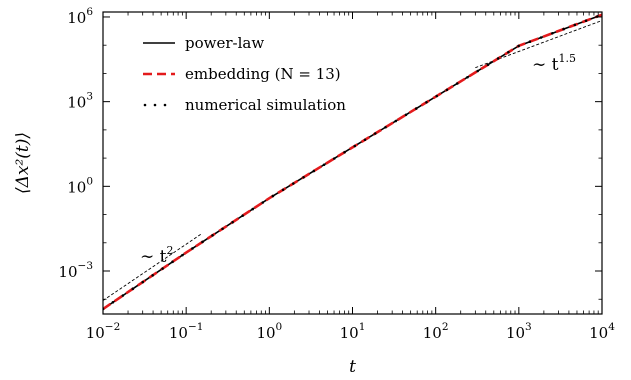 The height and width of the screenshot is (380, 631). I want to click on legend-label-numerical-simulation: numerical simulation, so click(265, 105).